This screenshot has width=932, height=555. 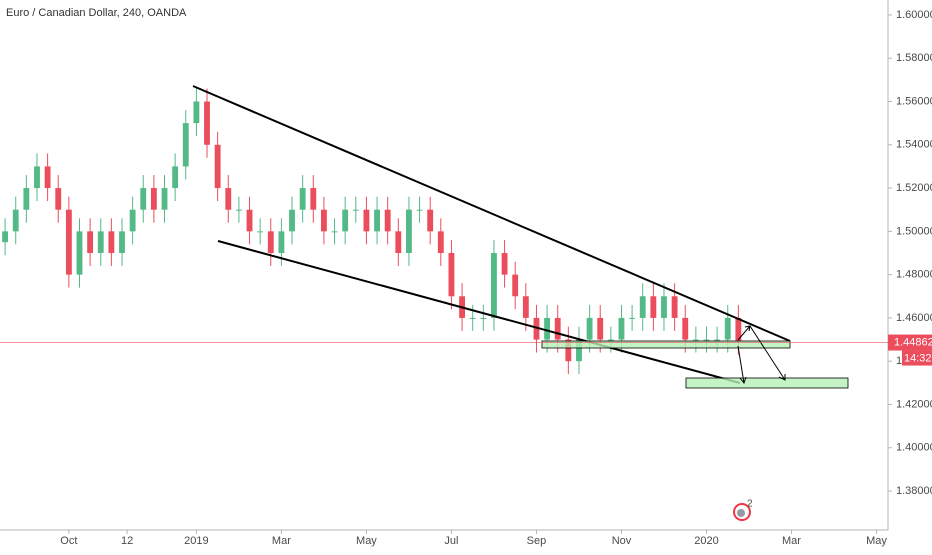 What do you see at coordinates (914, 448) in the screenshot?
I see `y-tick-label: 1.40000` at bounding box center [914, 448].